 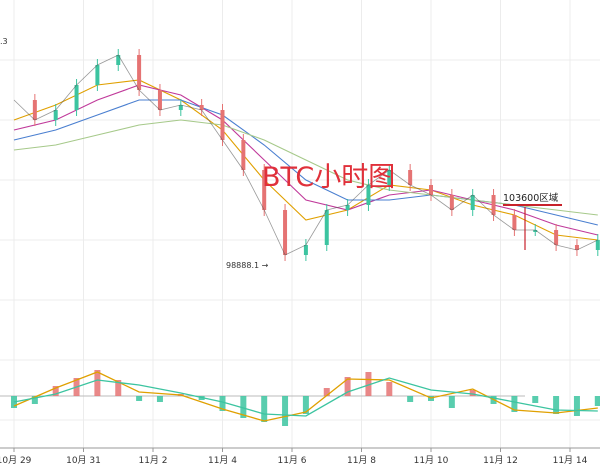 I want to click on x-tick-label: 11月 4, so click(x=222, y=460).